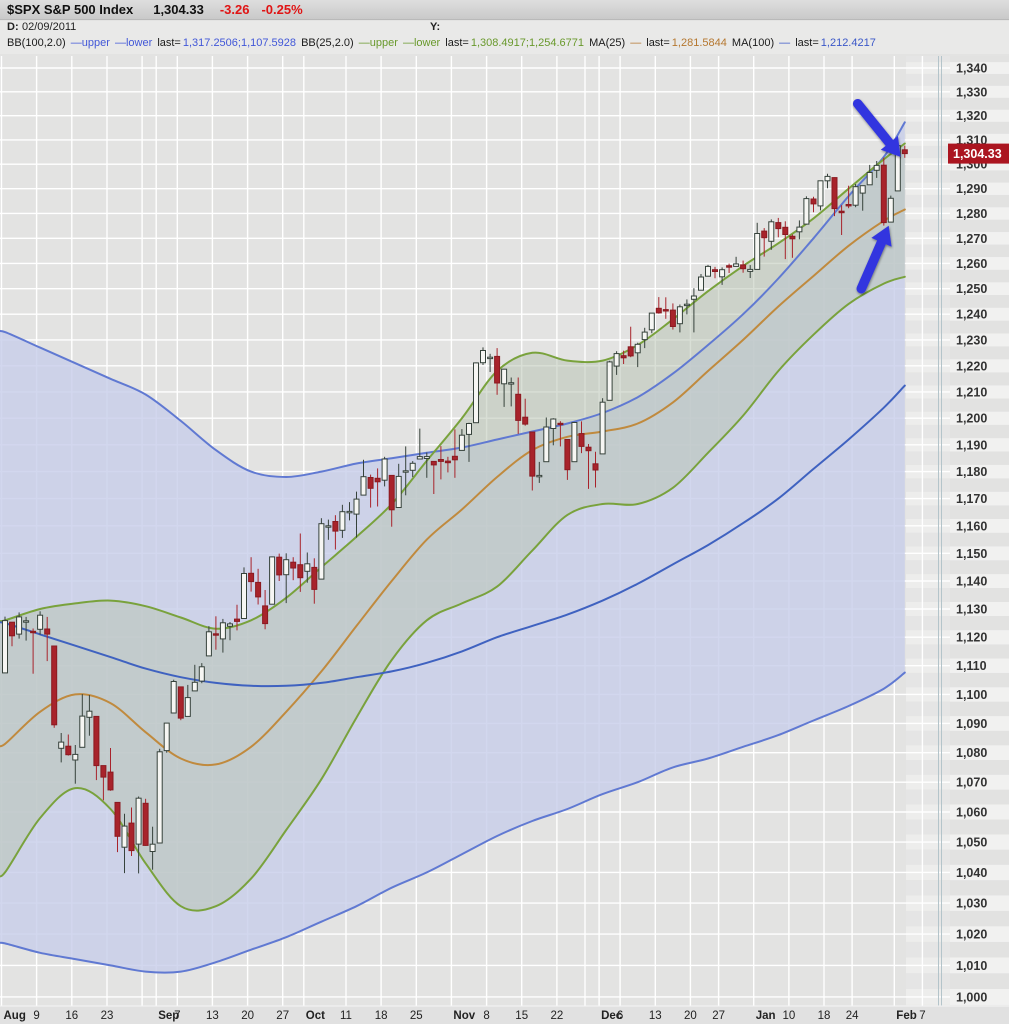 The height and width of the screenshot is (1024, 1009). Describe the element at coordinates (435, 27) in the screenshot. I see `cursor-value-label: Y:` at that location.